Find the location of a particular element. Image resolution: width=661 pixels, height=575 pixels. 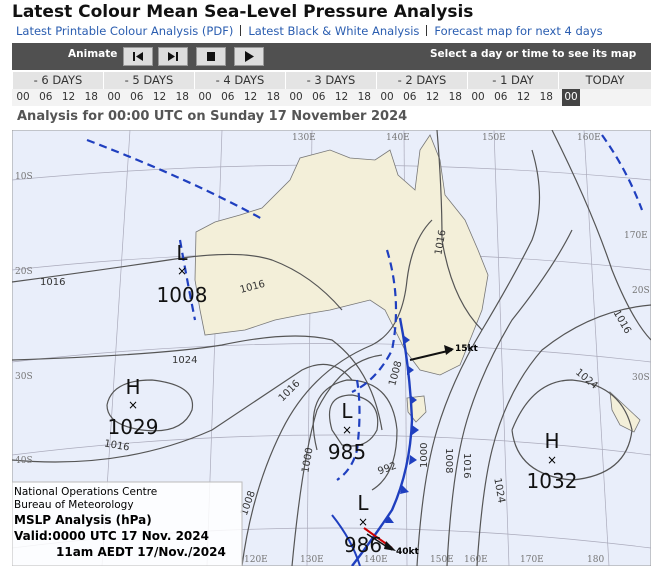

day-tab: - 4 DAYS is located at coordinates (239, 80).